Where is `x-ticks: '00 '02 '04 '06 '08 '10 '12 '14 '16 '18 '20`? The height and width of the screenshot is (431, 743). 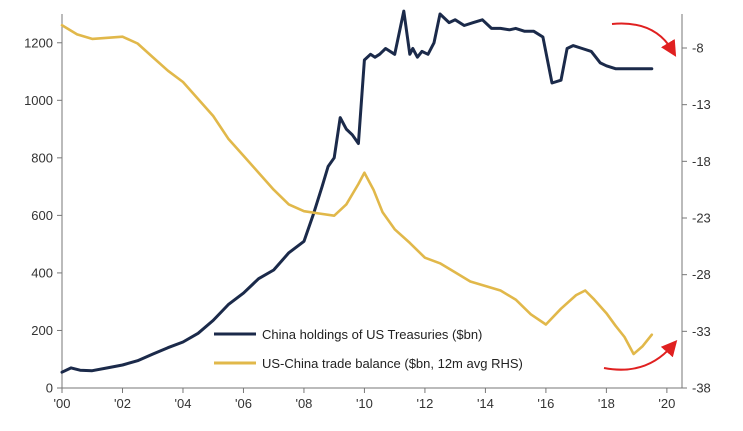 x-ticks: '00 '02 '04 '06 '08 '10 '12 '14 '16 '18 '20 is located at coordinates (364, 399).